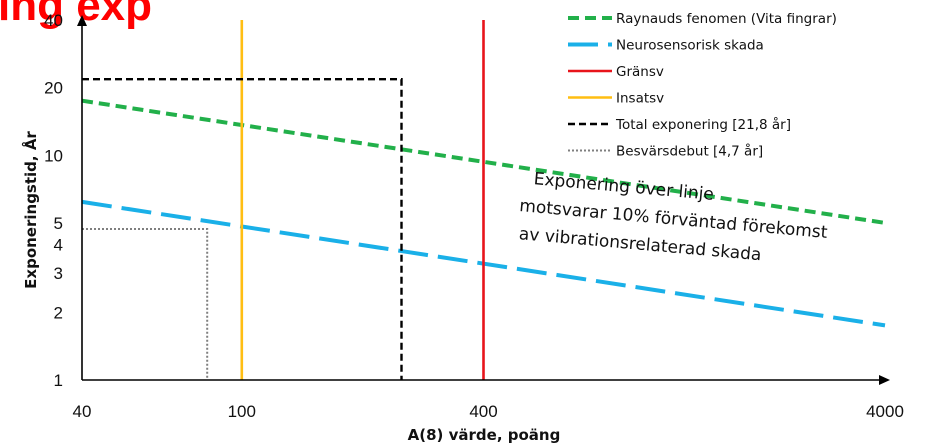 Image resolution: width=928 pixels, height=444 pixels. Describe the element at coordinates (58, 380) in the screenshot. I see `y-tick-label: 1` at that location.